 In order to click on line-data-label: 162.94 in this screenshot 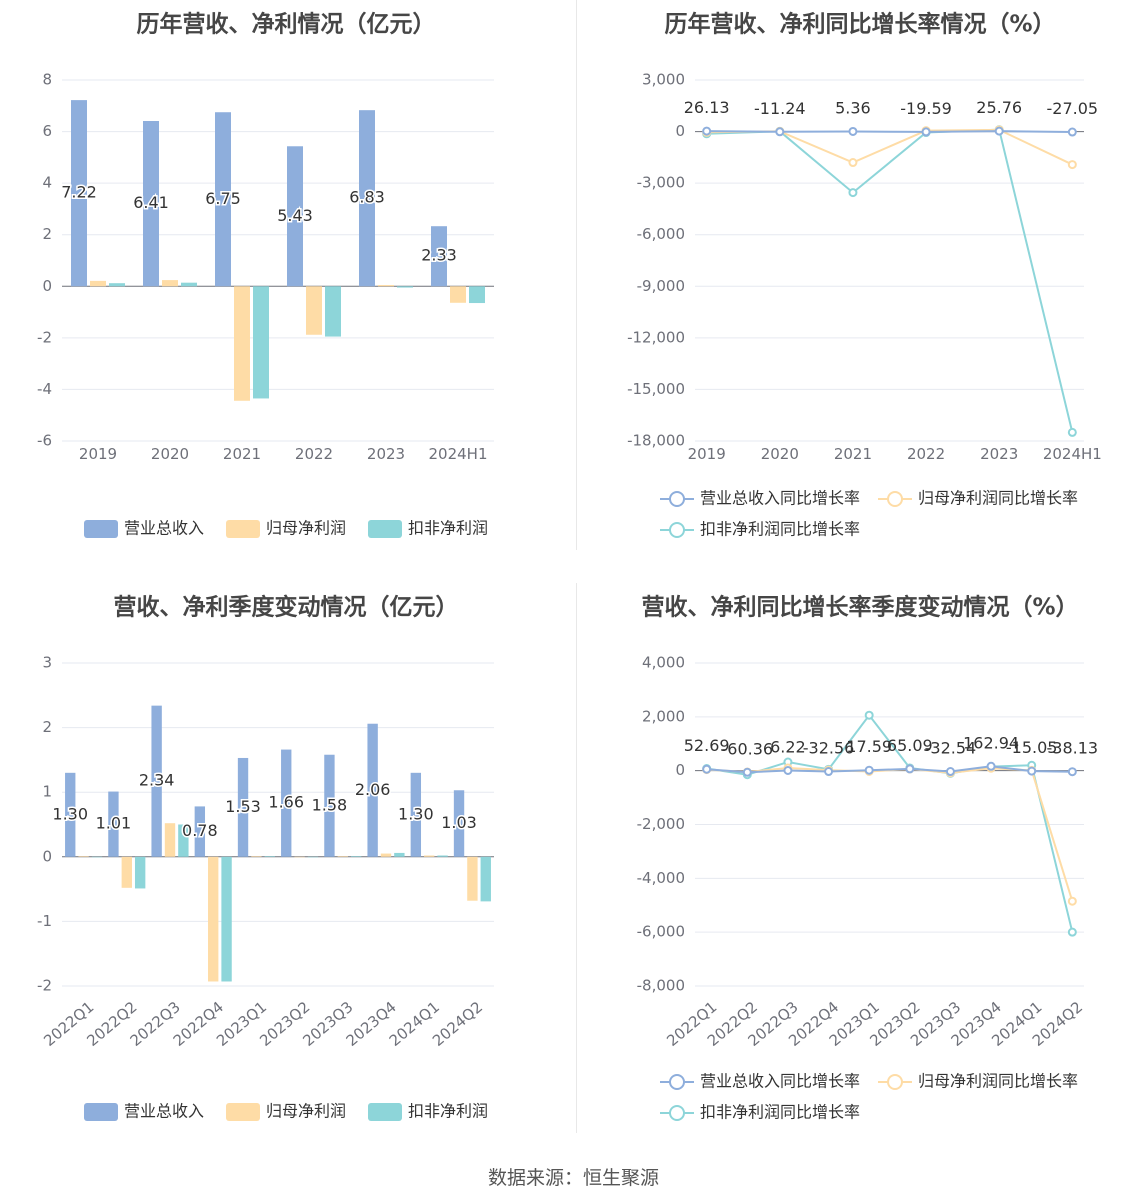, I will do `click(991, 742)`.